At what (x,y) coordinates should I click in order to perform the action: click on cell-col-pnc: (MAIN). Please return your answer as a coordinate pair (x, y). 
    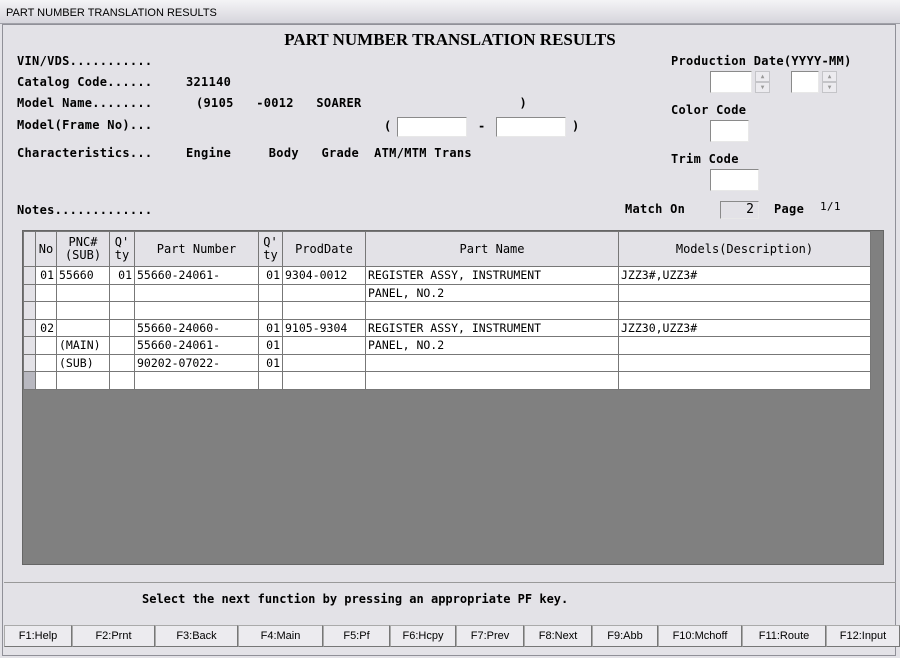
    Looking at the image, I should click on (83, 345).